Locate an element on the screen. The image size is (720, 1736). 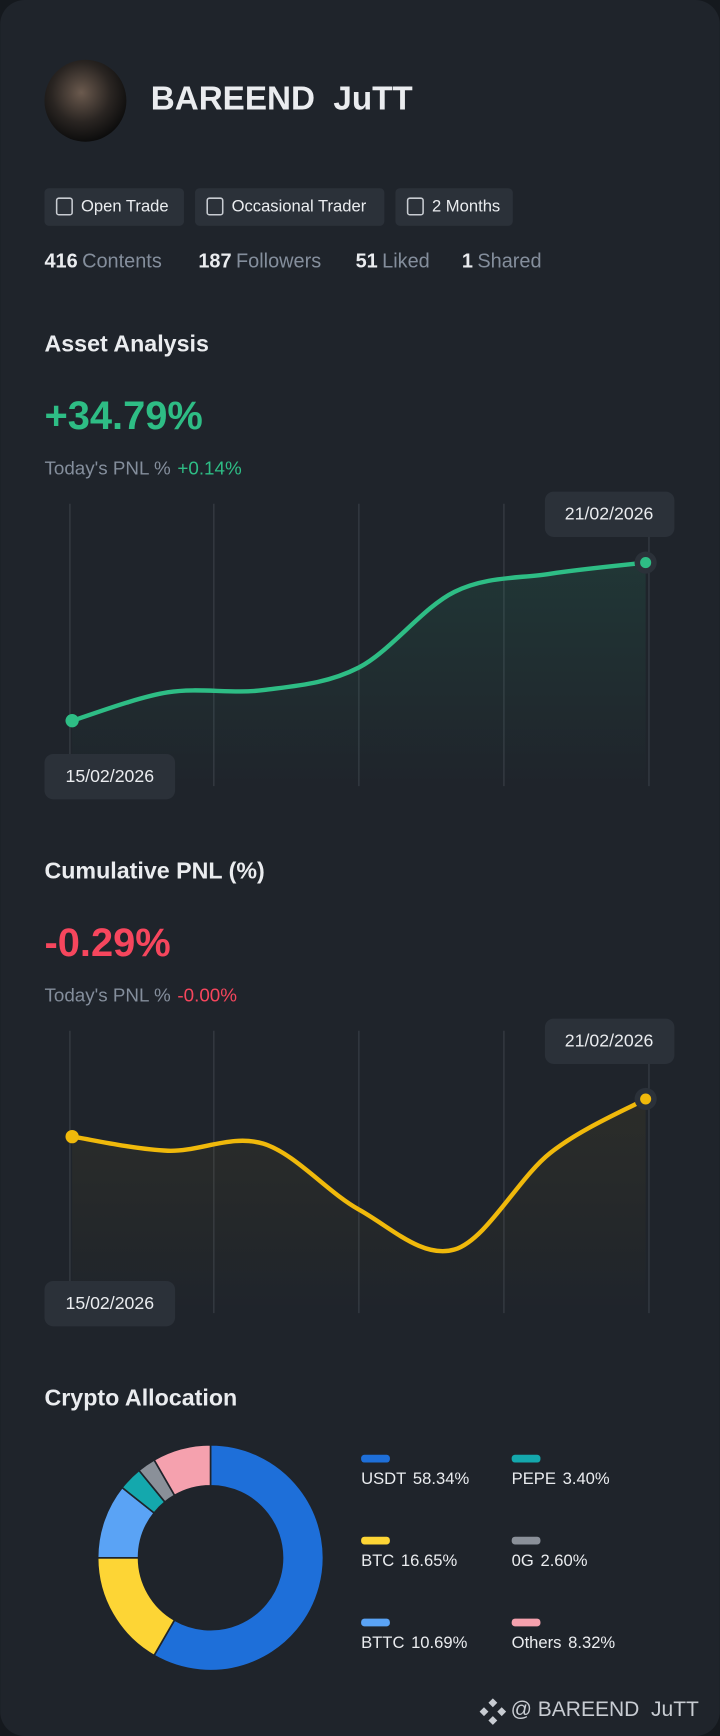
stat: 416 Contents is located at coordinates (102, 262).